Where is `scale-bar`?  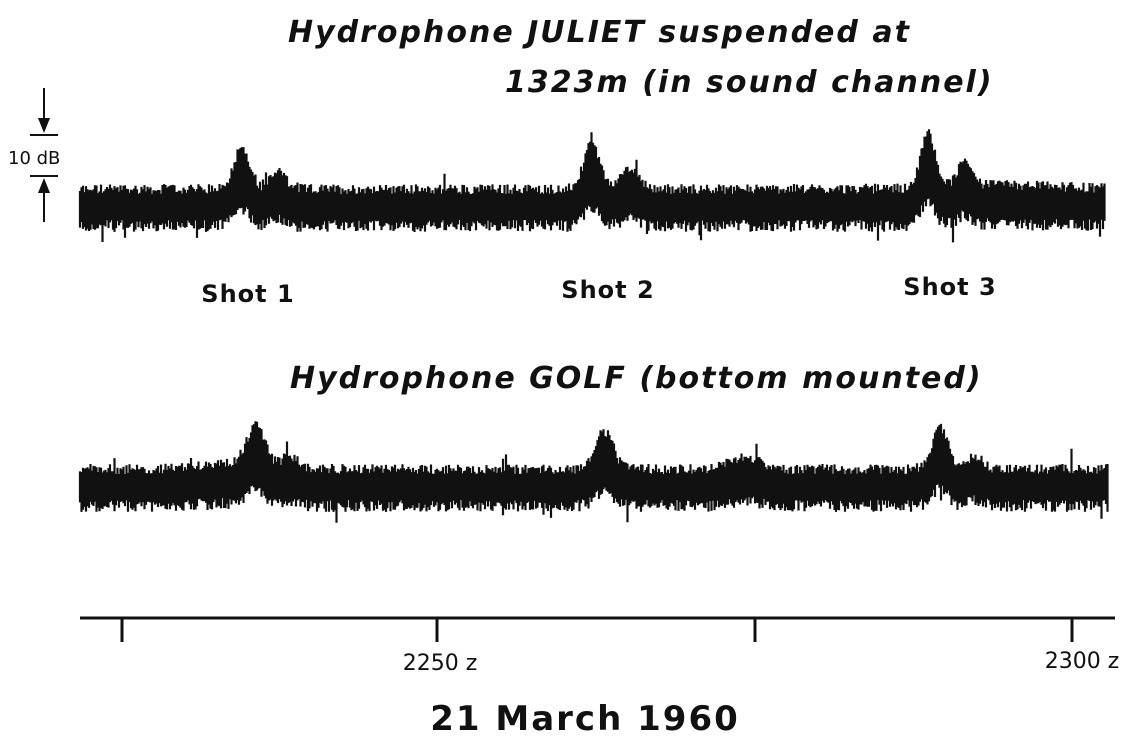
scale-bar is located at coordinates (44, 155).